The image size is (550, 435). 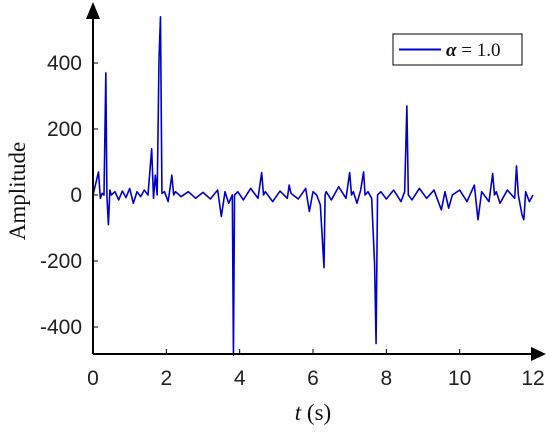 What do you see at coordinates (64, 129) in the screenshot?
I see `y-tick-label: 200` at bounding box center [64, 129].